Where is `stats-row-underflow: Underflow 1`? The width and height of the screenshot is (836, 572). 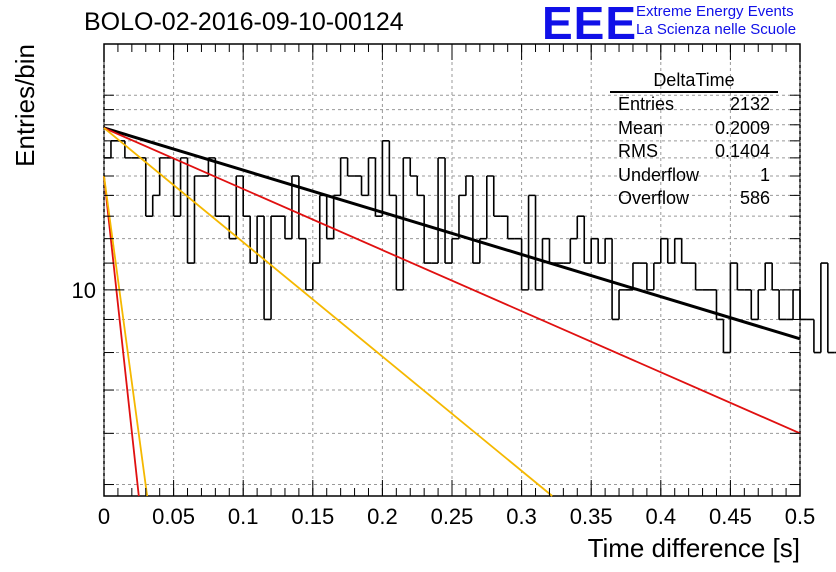
stats-row-underflow: Underflow 1 is located at coordinates (694, 176).